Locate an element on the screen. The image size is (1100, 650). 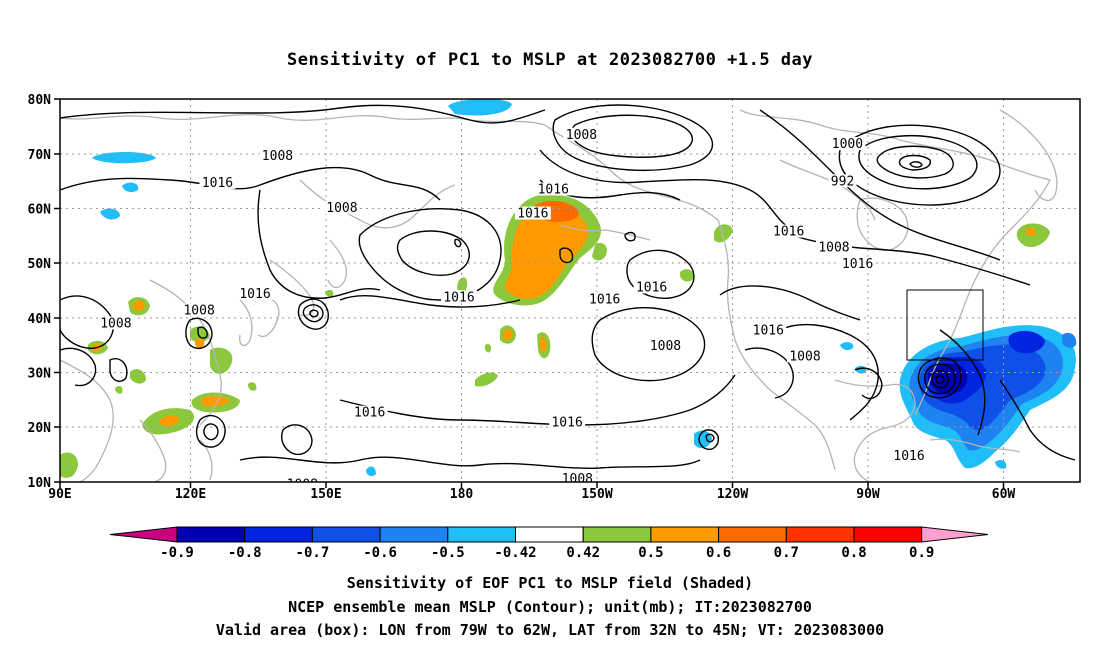
lon-label: 120E is located at coordinates (190, 494).